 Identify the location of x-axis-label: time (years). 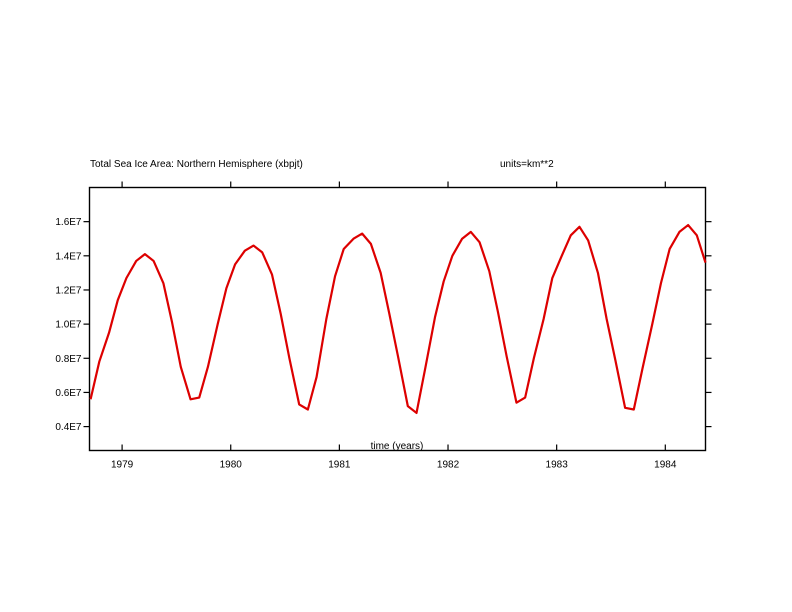
(397, 446).